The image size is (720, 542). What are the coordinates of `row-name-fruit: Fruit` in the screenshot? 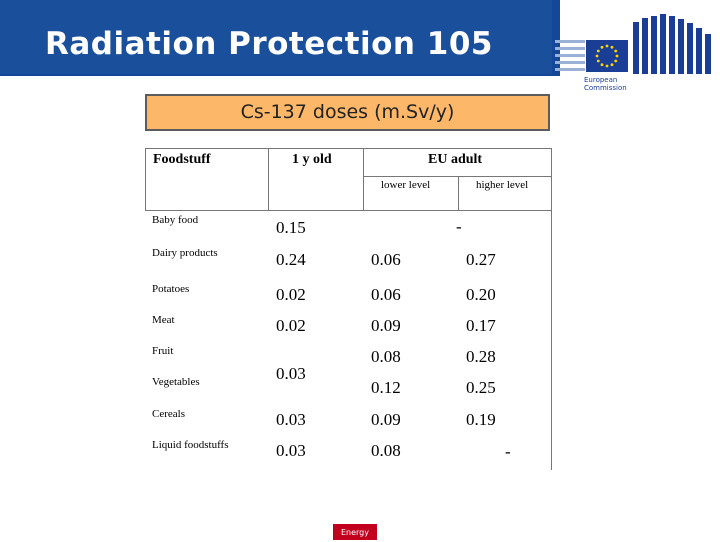 It's located at (163, 351).